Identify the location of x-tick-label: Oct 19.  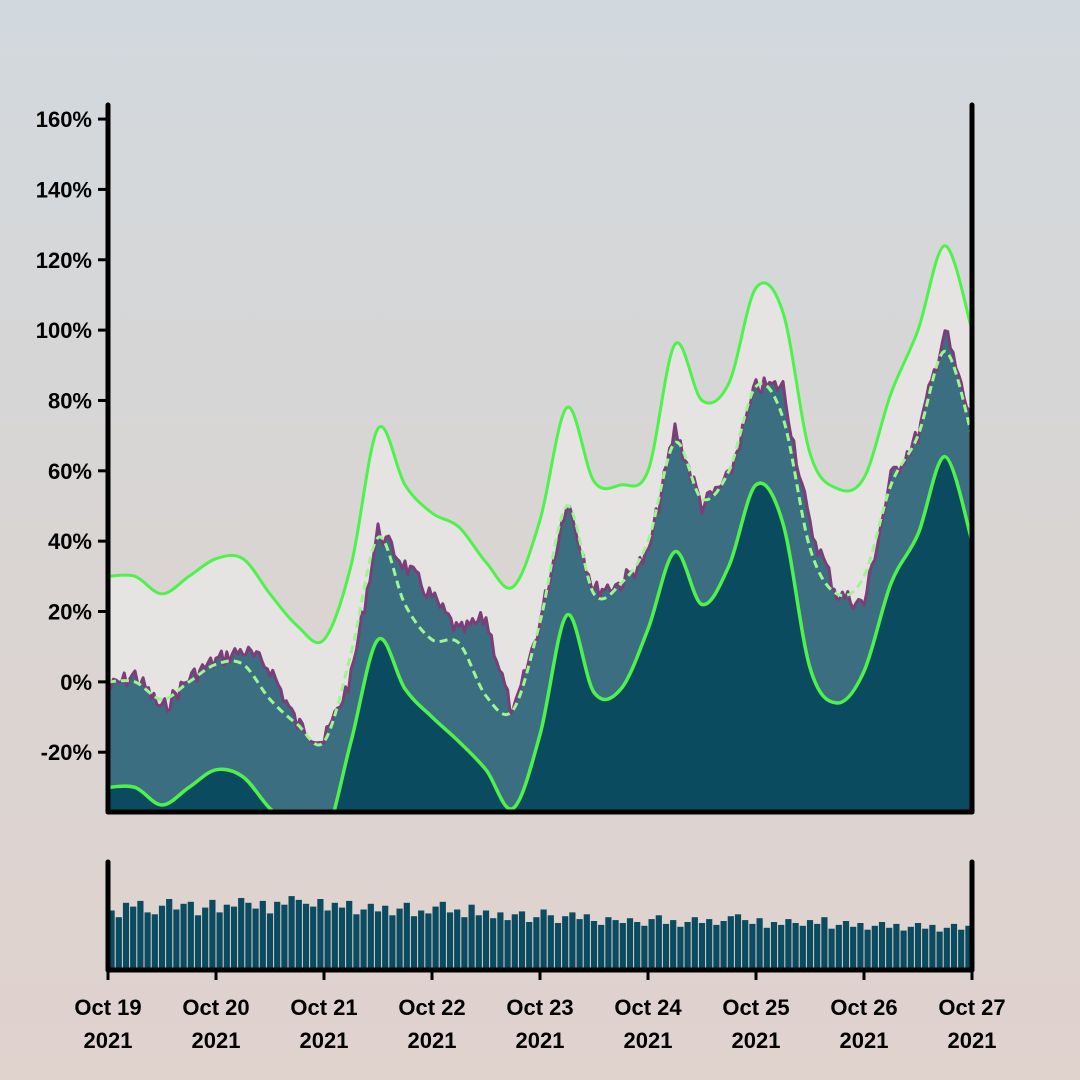
(107, 1007).